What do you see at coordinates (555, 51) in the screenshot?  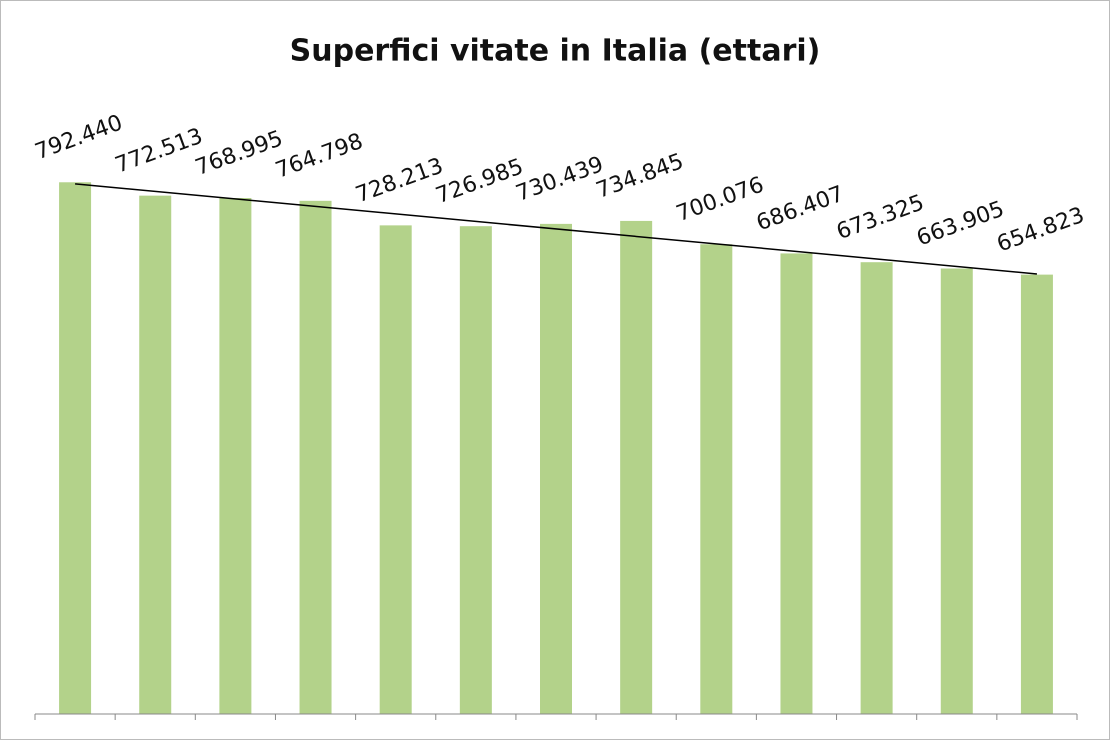 I see `chart-title: Superfici vitate in Italia (ettari)` at bounding box center [555, 51].